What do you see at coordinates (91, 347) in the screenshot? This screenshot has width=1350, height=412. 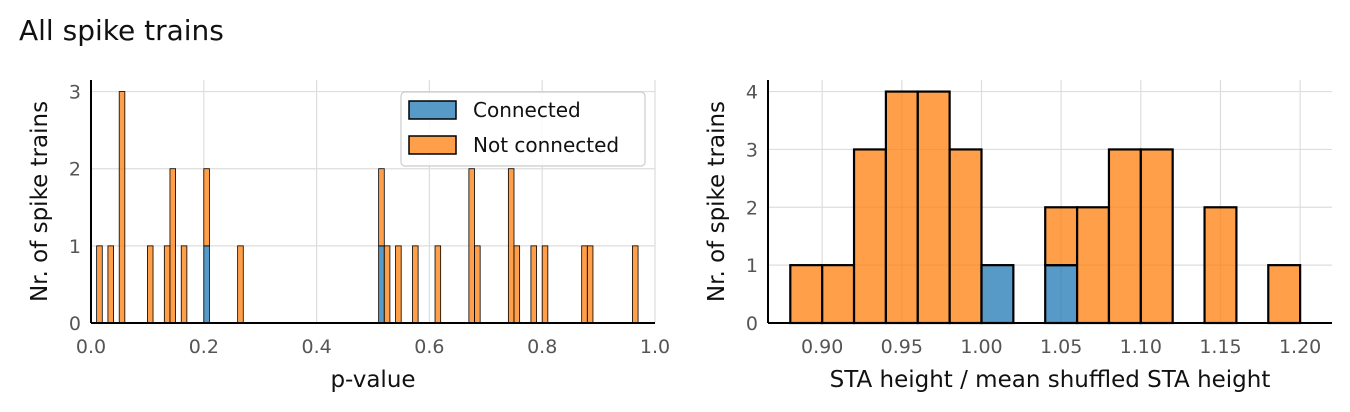 I see `x-tick-label: 0.0` at bounding box center [91, 347].